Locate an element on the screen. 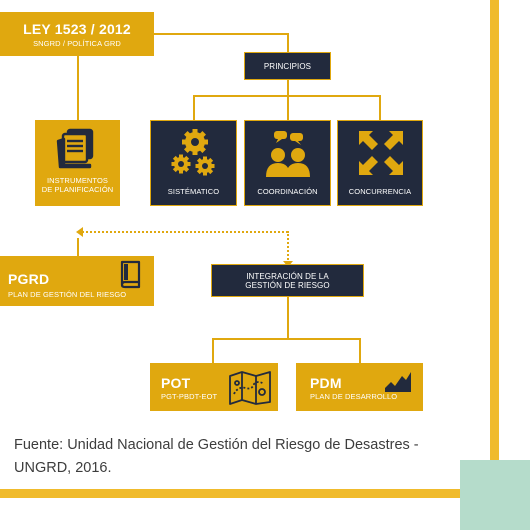 Image resolution: width=530 pixels, height=530 pixels. principios-box: PRINCIPIOS is located at coordinates (287, 66).